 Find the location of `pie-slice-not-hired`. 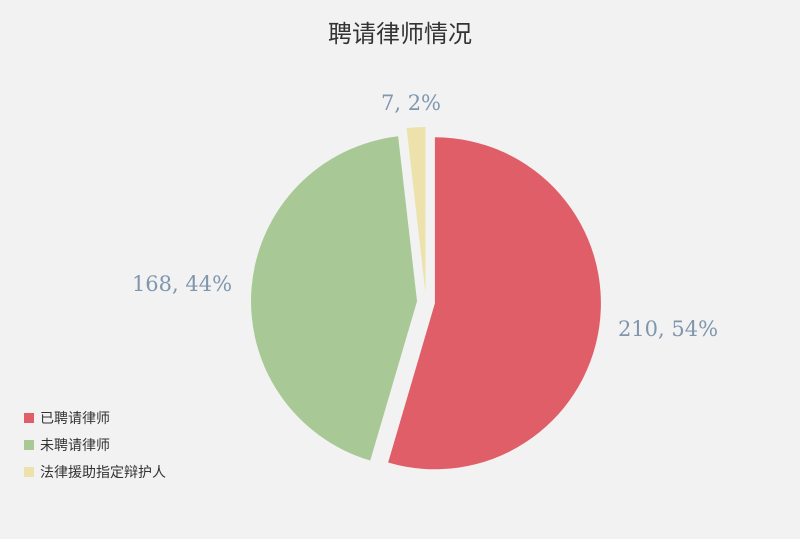

pie-slice-not-hired is located at coordinates (334, 298).